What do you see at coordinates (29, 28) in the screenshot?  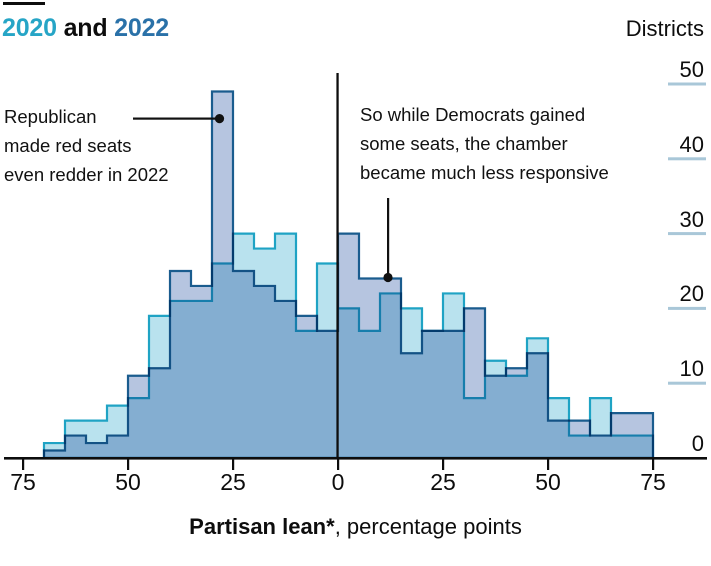 I see `title-year-2020: 2020` at bounding box center [29, 28].